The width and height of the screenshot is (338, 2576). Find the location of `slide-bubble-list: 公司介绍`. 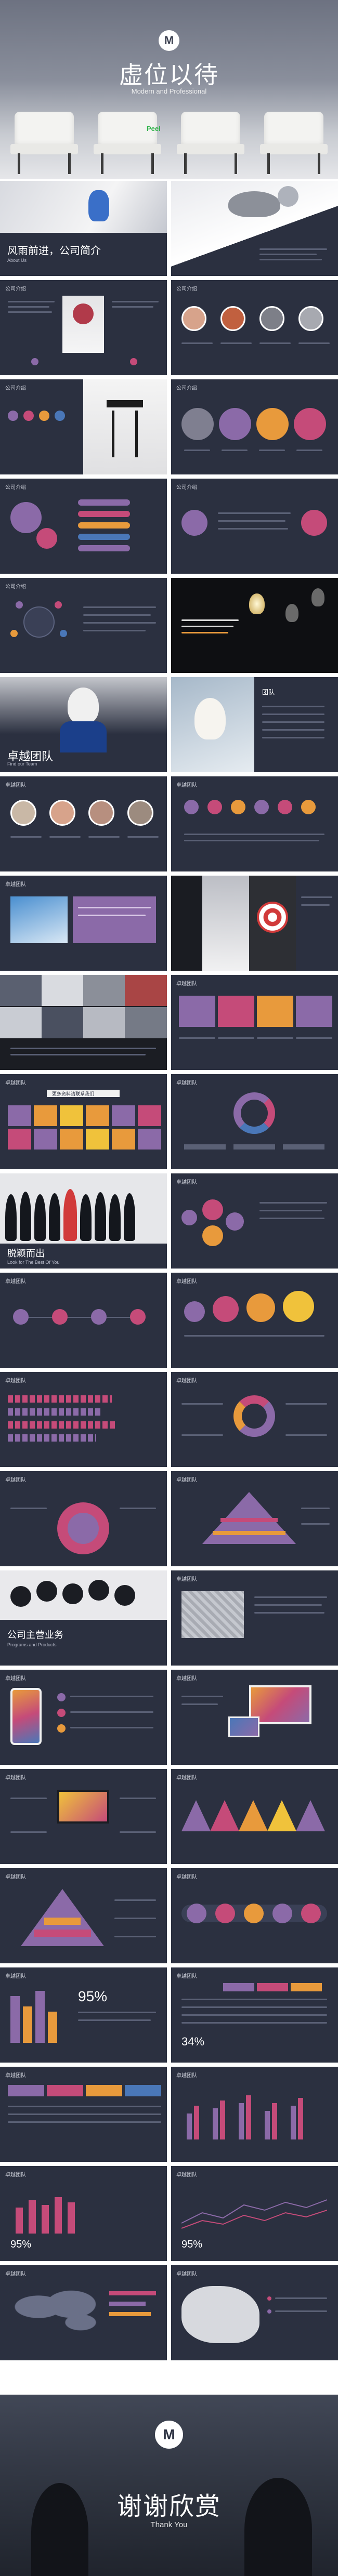

slide-bubble-list: 公司介绍 is located at coordinates (84, 526).